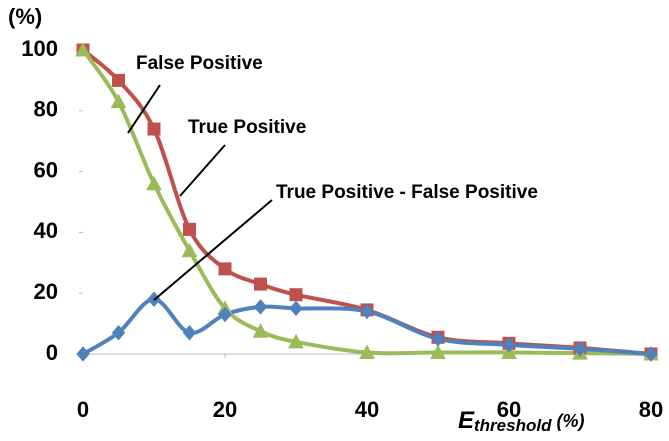  Describe the element at coordinates (46, 230) in the screenshot. I see `y-tick-label: 40` at that location.